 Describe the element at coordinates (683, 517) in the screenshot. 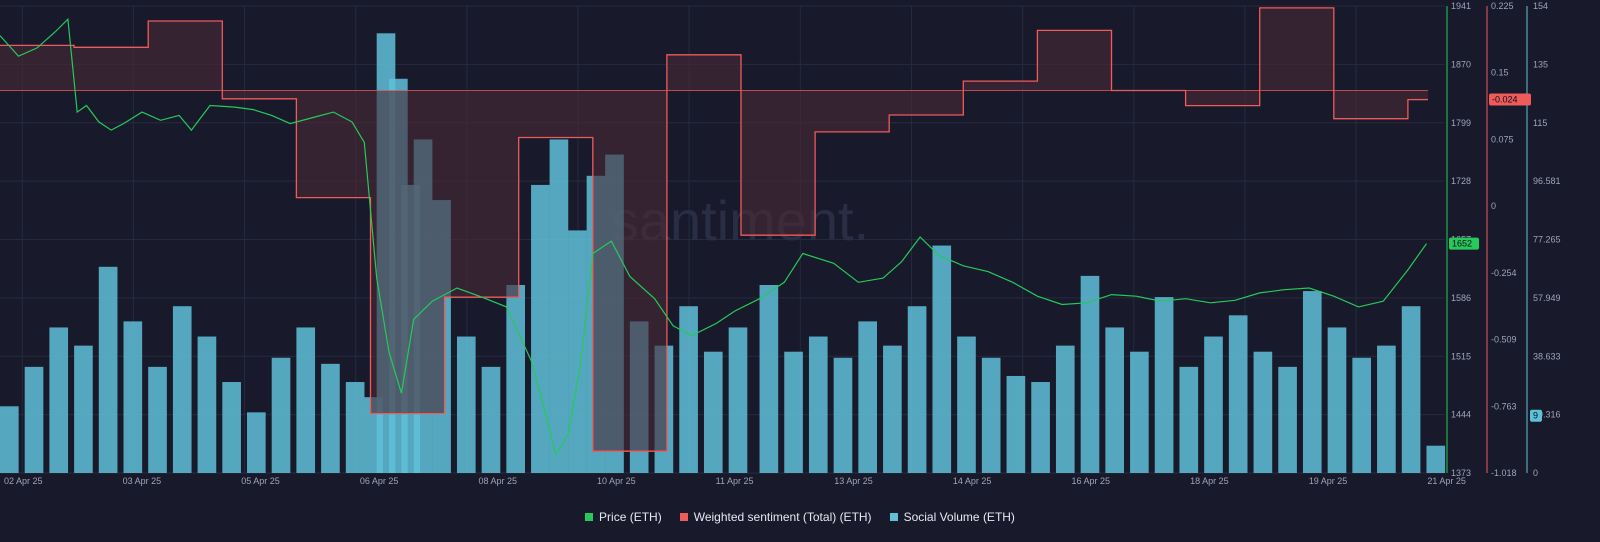

I see `legend-swatch-sentiment` at that location.